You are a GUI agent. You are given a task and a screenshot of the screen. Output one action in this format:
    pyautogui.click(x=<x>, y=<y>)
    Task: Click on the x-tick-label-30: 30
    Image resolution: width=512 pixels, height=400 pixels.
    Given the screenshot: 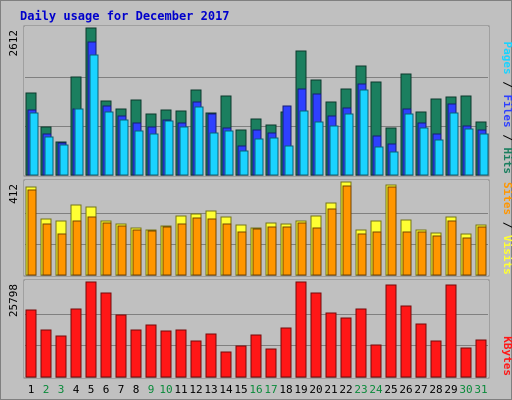 What is the action you would take?
    pyautogui.click(x=465, y=389)
    